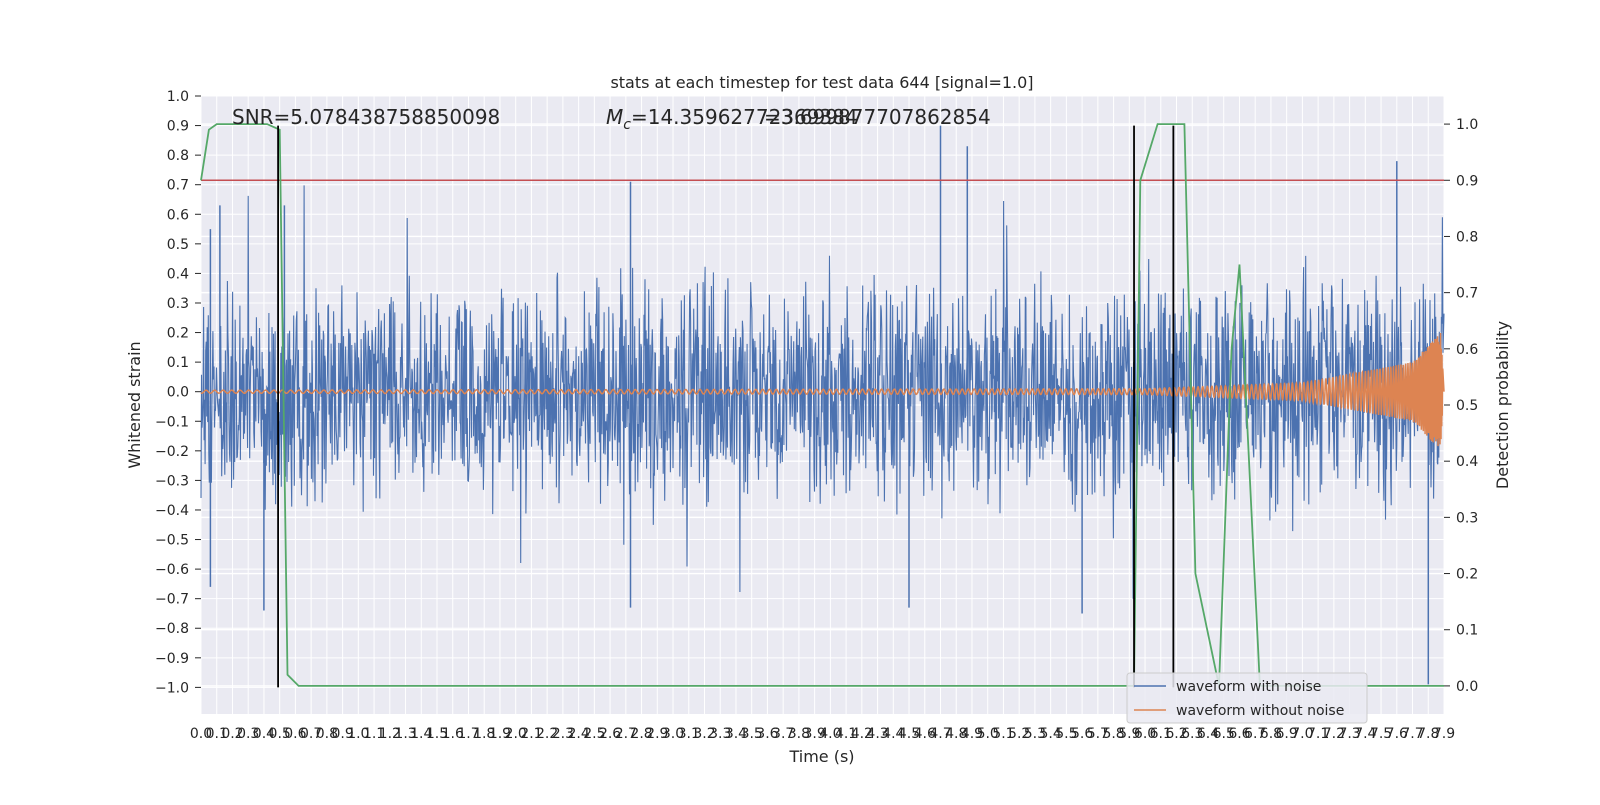 This screenshot has height=805, width=1600. Describe the element at coordinates (893, 734) in the screenshot. I see `x-tick-label: 4.4` at that location.